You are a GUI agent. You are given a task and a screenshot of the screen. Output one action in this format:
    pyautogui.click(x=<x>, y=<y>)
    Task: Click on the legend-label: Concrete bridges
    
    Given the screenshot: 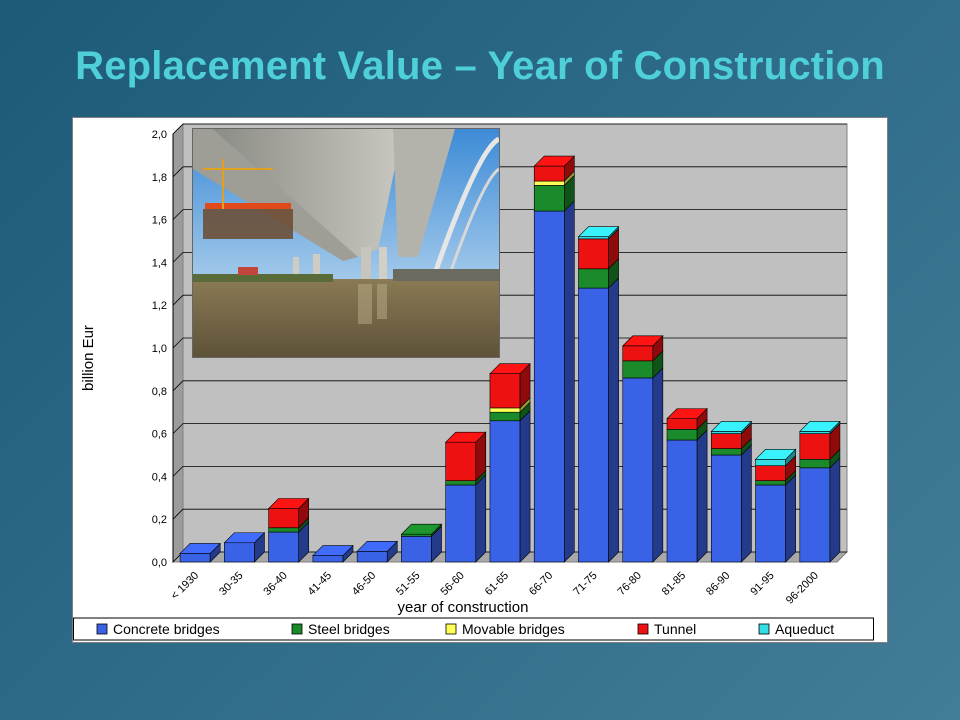 What is the action you would take?
    pyautogui.click(x=166, y=629)
    